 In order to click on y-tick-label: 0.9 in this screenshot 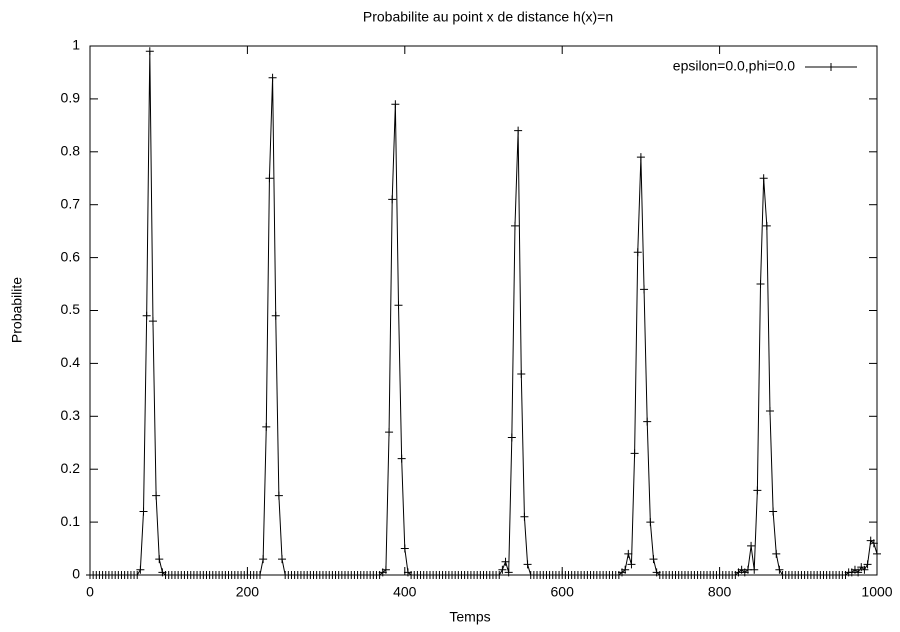, I will do `click(71, 98)`.